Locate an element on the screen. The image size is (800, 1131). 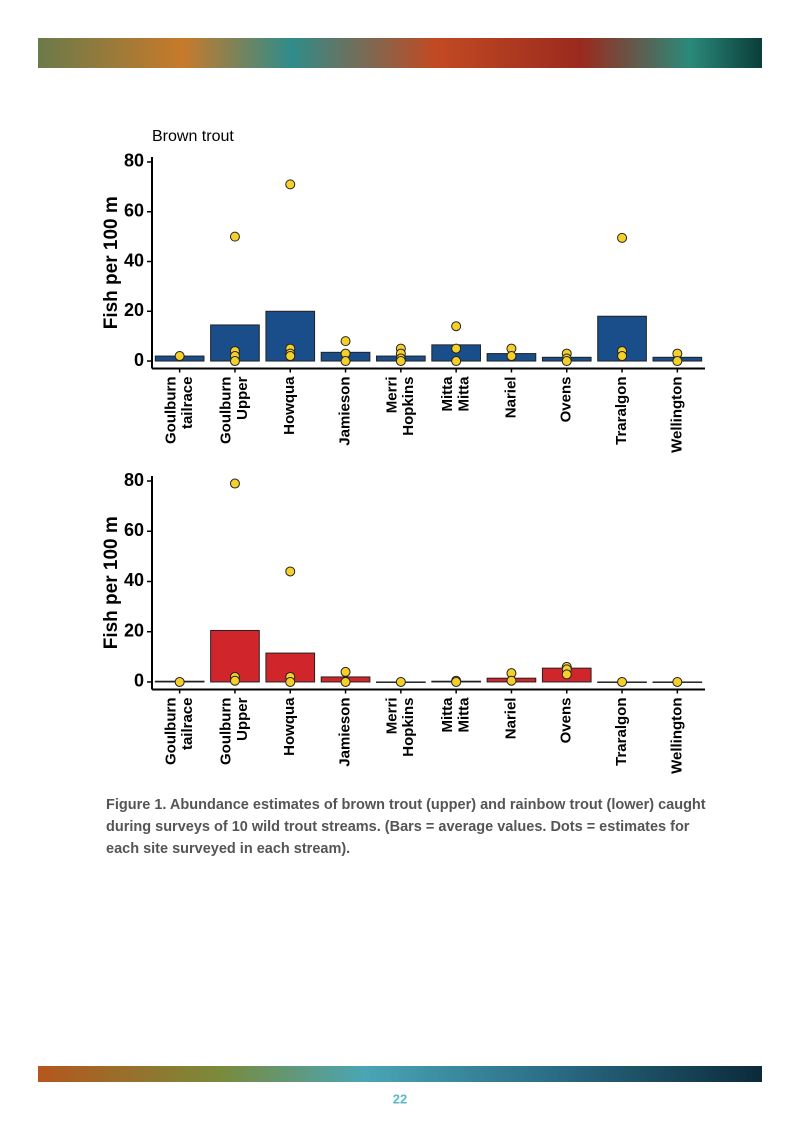
chart-title: Brown trout is located at coordinates (193, 136).